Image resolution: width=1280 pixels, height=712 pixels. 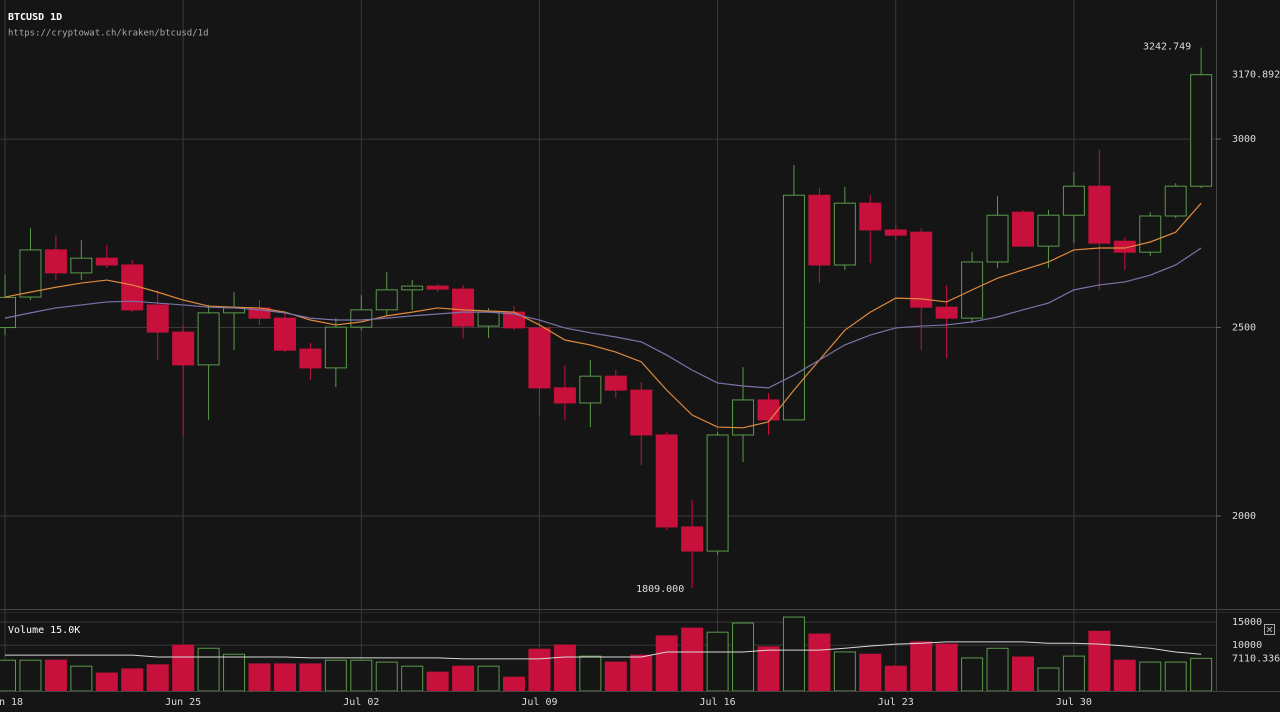 What do you see at coordinates (1244, 139) in the screenshot?
I see `y-tick-label: 3000` at bounding box center [1244, 139].